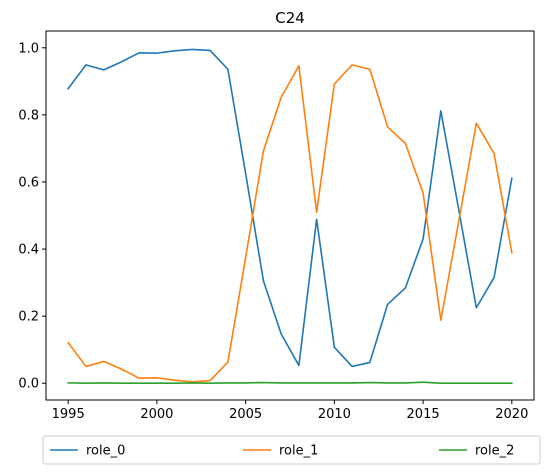 The image size is (547, 474). I want to click on legend-label-role-1: role_1, so click(298, 451).